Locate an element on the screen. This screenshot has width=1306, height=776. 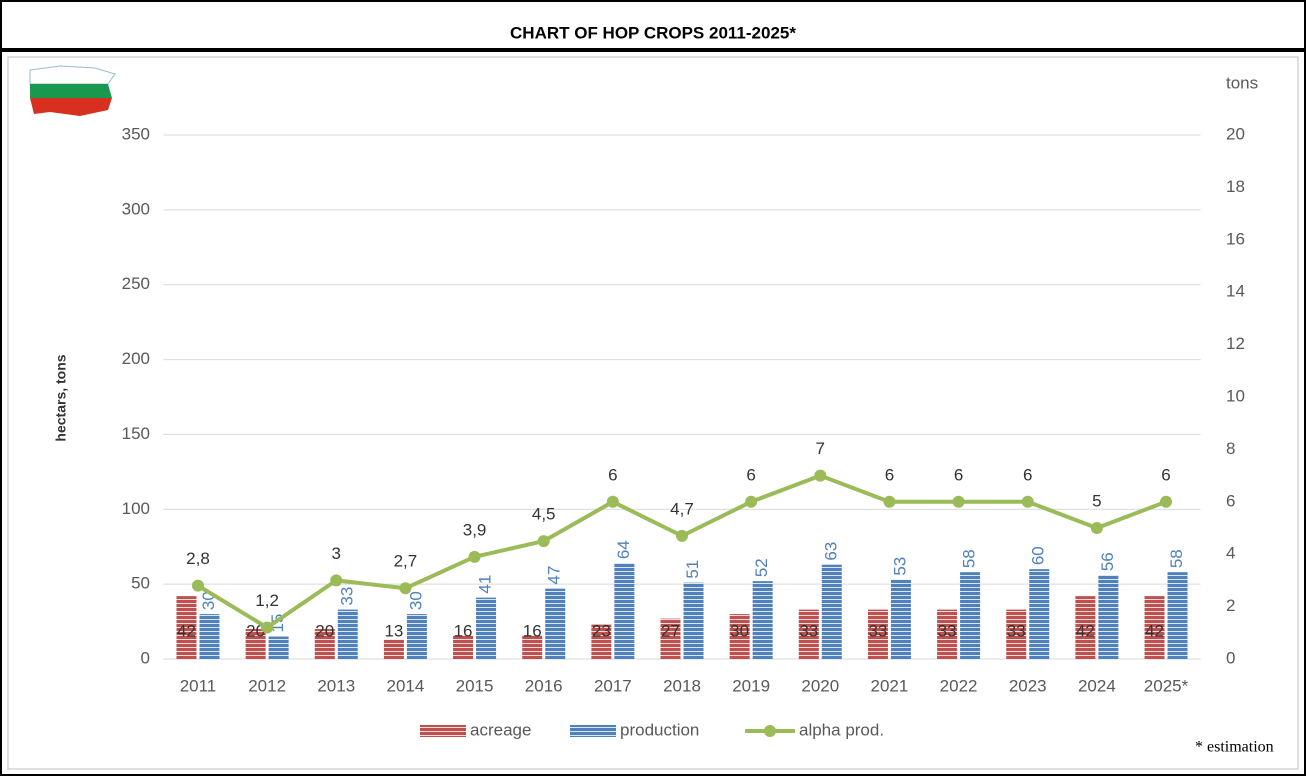
data-label: 2,7 is located at coordinates (406, 561).